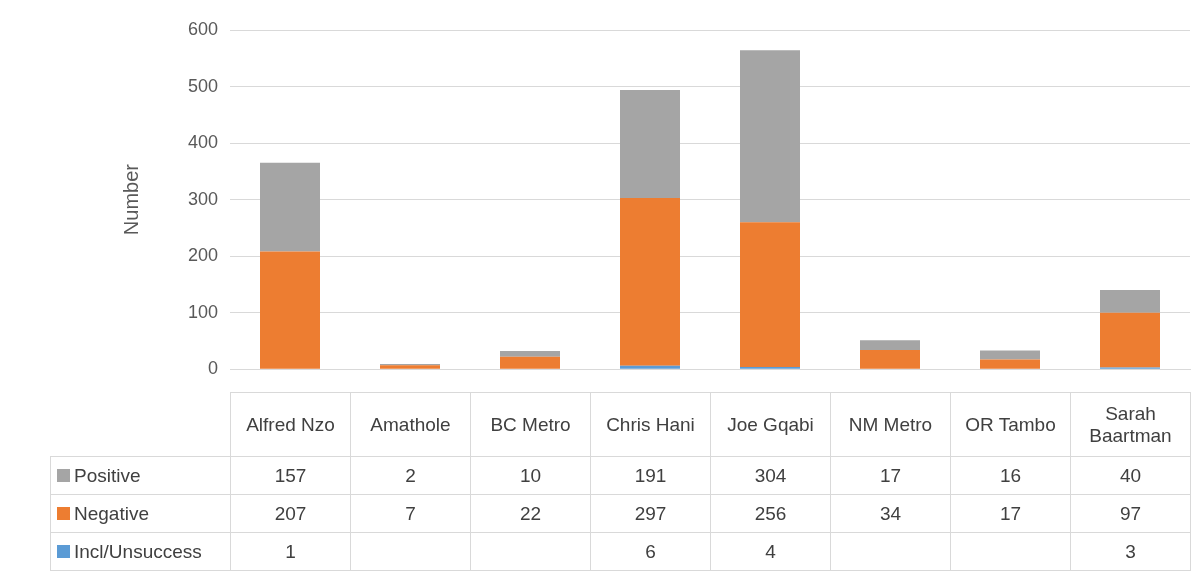 The image size is (1199, 575). Describe the element at coordinates (410, 475) in the screenshot. I see `data-label: 2` at that location.